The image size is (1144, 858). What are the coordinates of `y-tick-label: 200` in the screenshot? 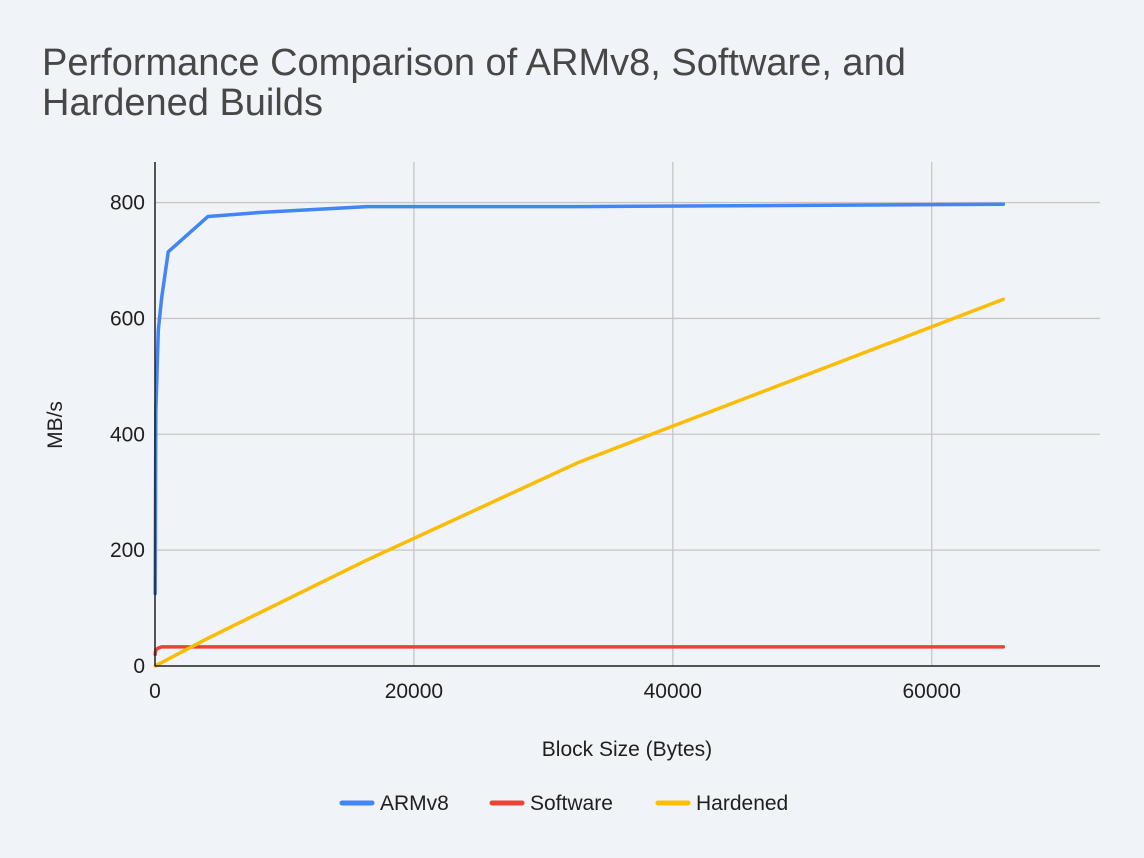 It's located at (127, 550).